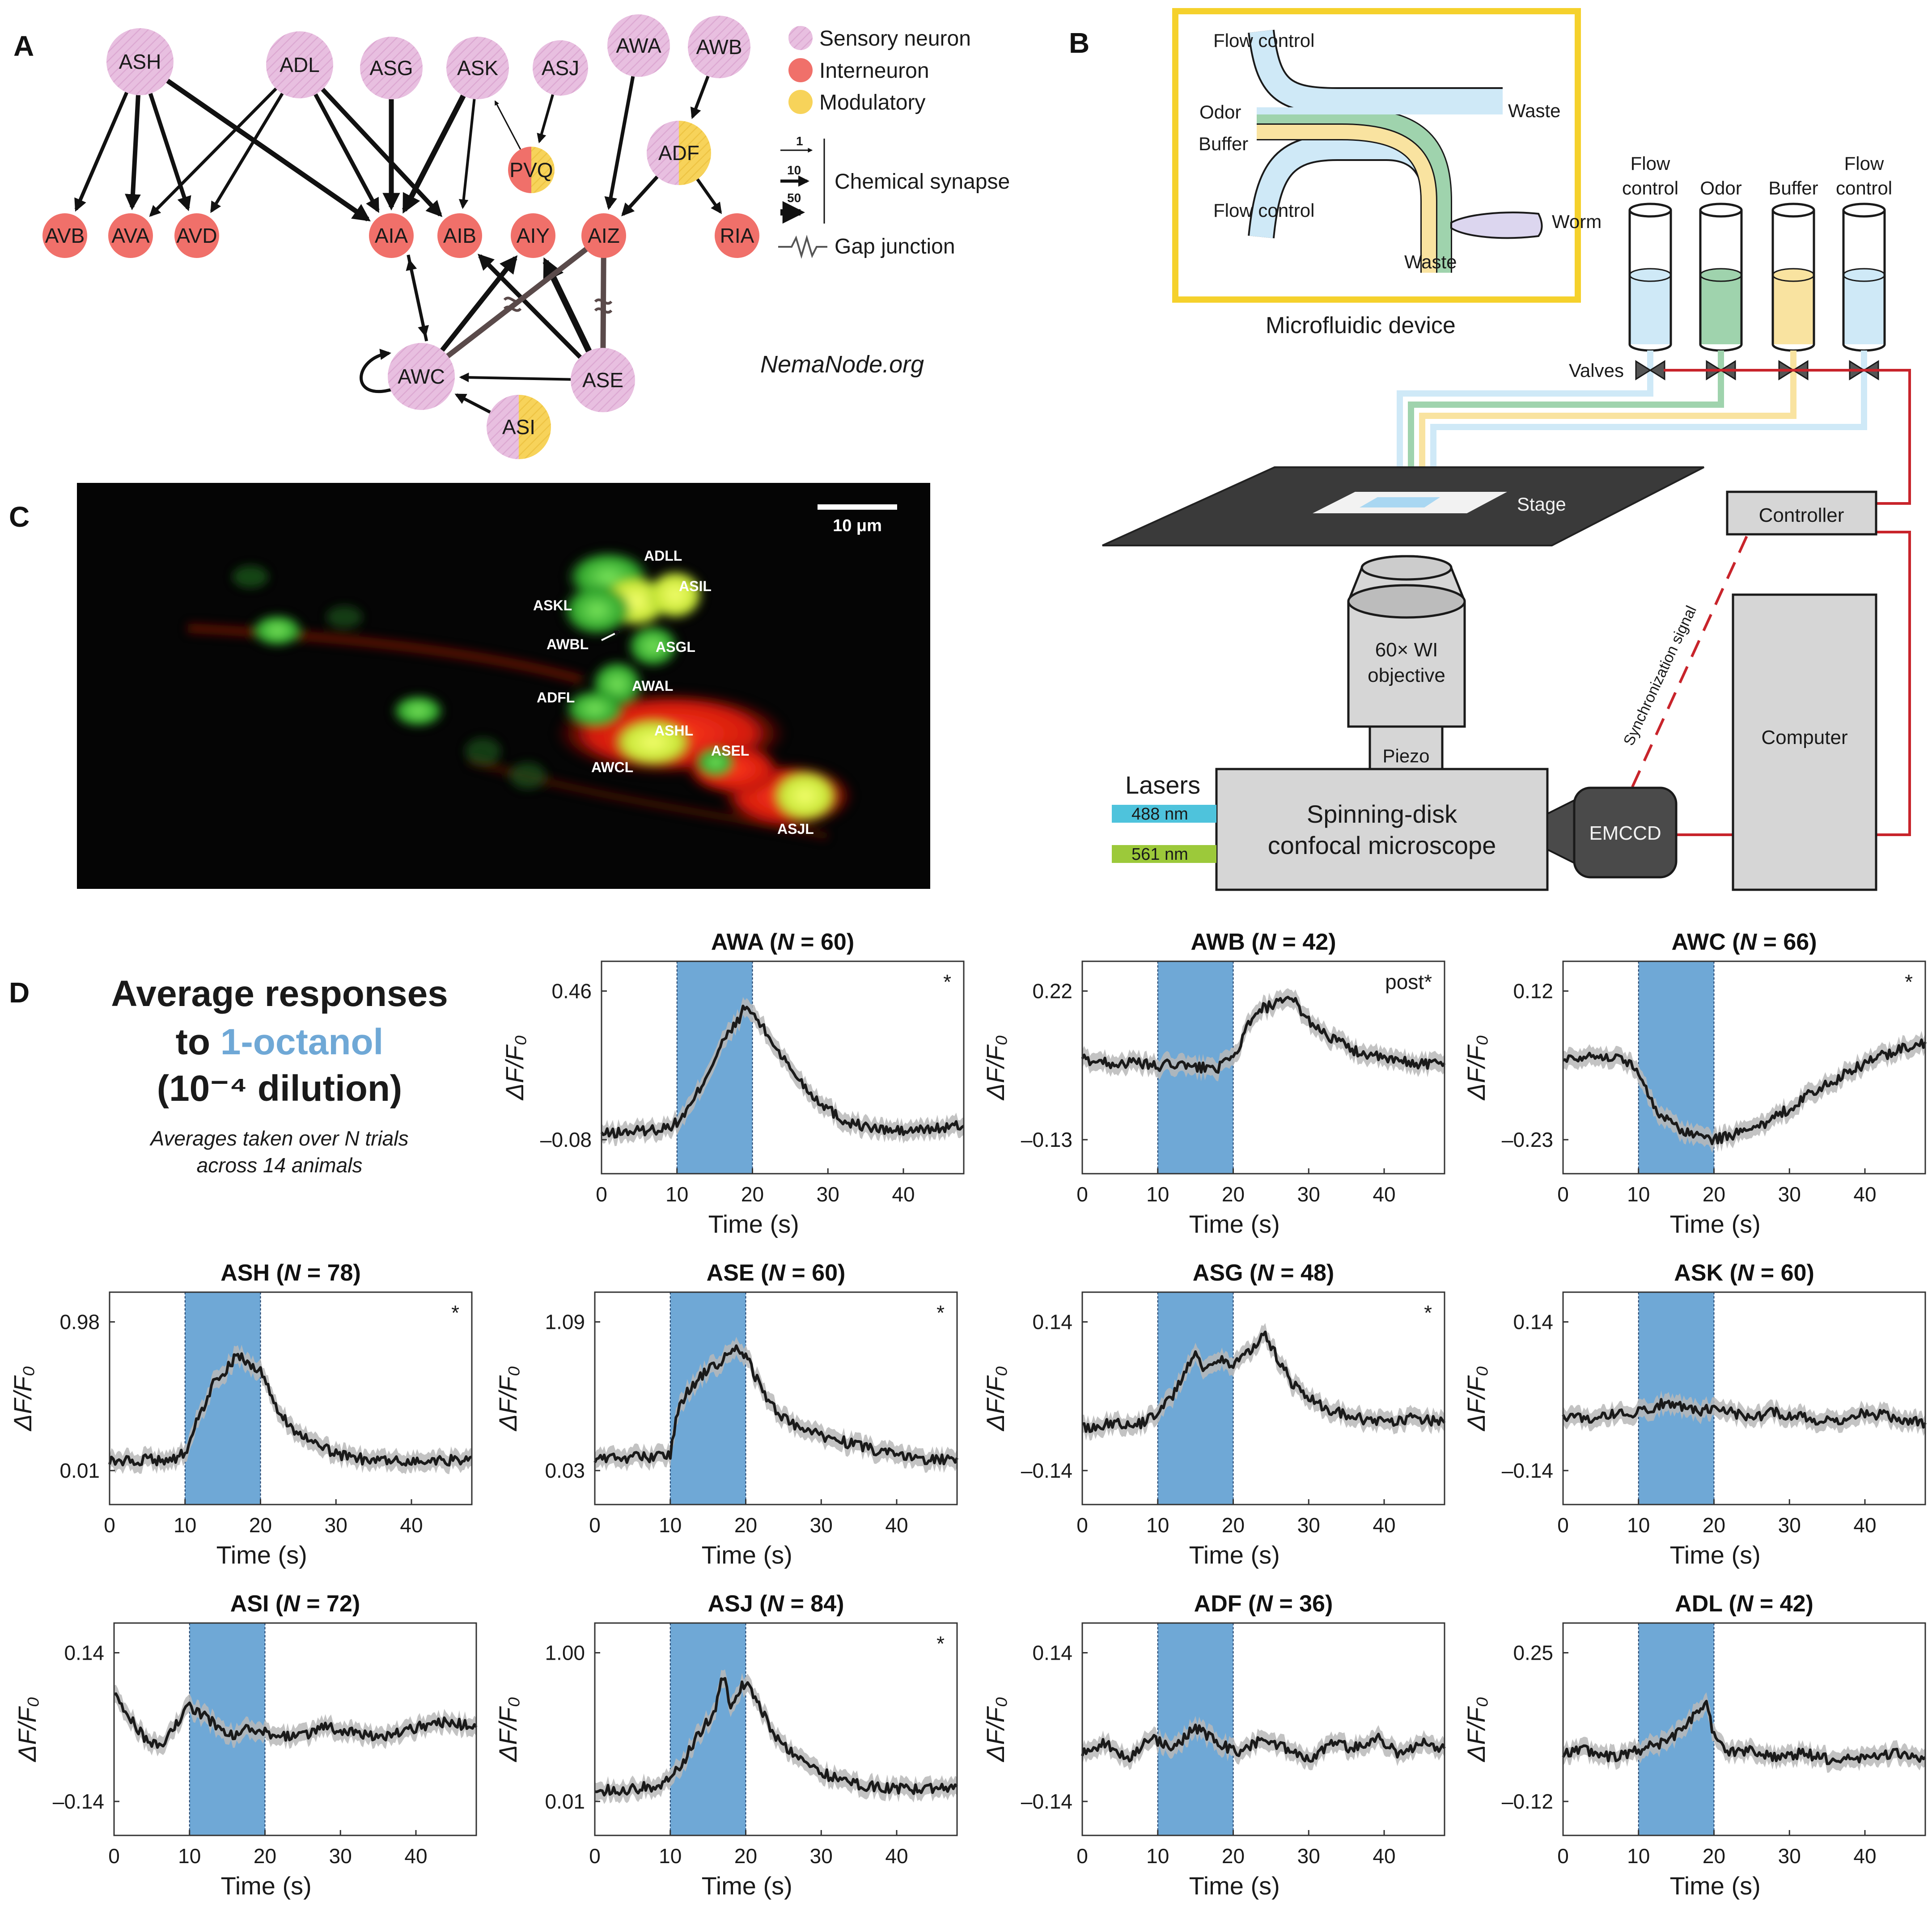  What do you see at coordinates (79, 1322) in the screenshot?
I see `y-tick-label: 0.98` at bounding box center [79, 1322].